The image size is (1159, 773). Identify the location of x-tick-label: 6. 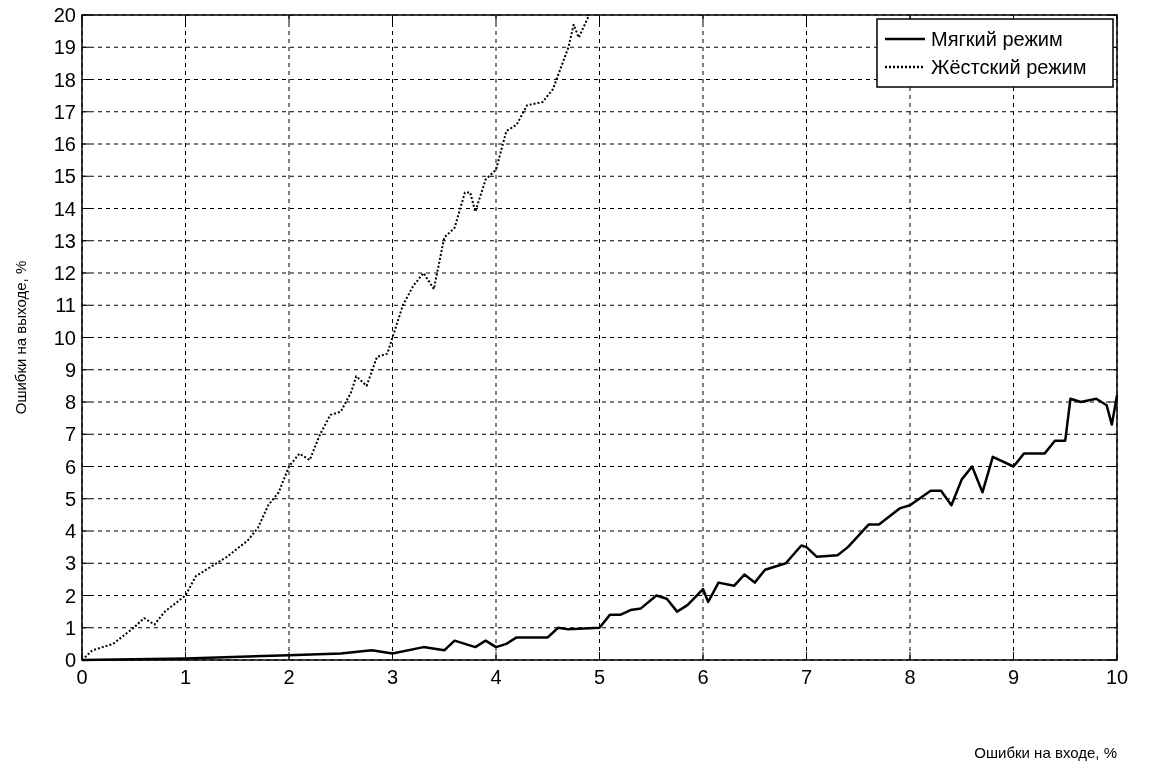
(703, 677).